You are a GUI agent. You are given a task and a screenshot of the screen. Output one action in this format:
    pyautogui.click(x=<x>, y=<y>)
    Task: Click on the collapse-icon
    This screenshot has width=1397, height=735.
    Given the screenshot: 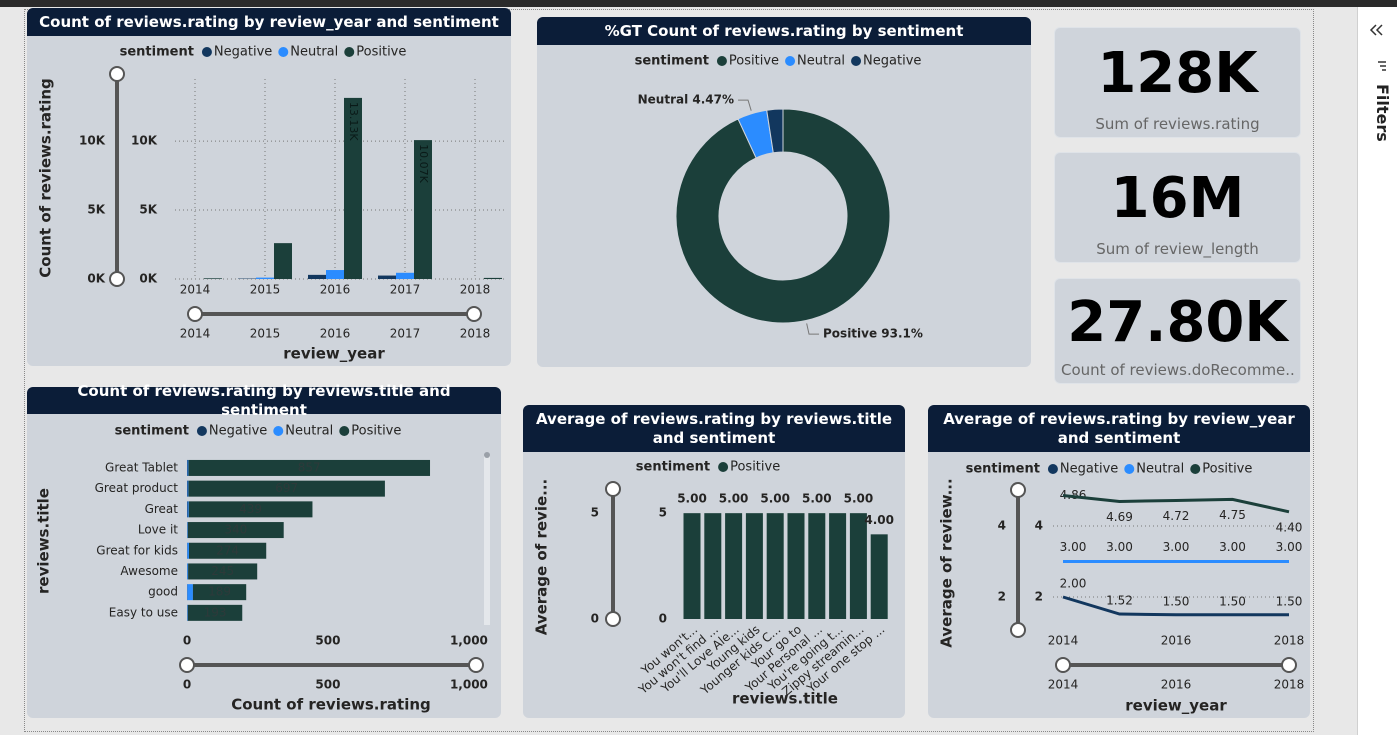 What is the action you would take?
    pyautogui.click(x=1376, y=30)
    